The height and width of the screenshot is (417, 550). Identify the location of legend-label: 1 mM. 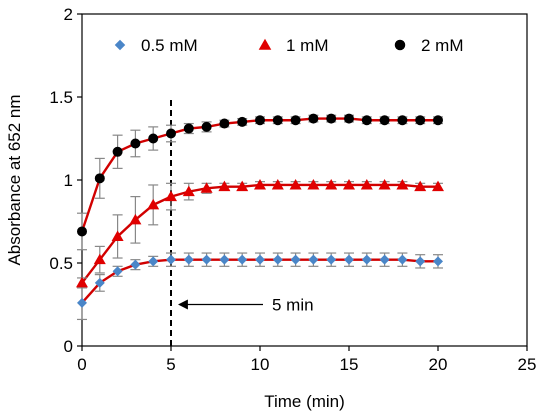
(307, 45).